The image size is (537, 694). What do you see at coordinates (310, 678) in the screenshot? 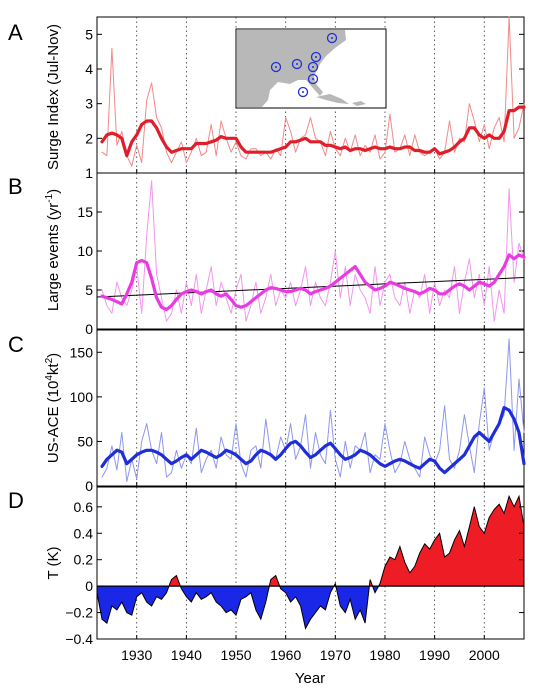
I see `x-axis-label: Year` at bounding box center [310, 678].